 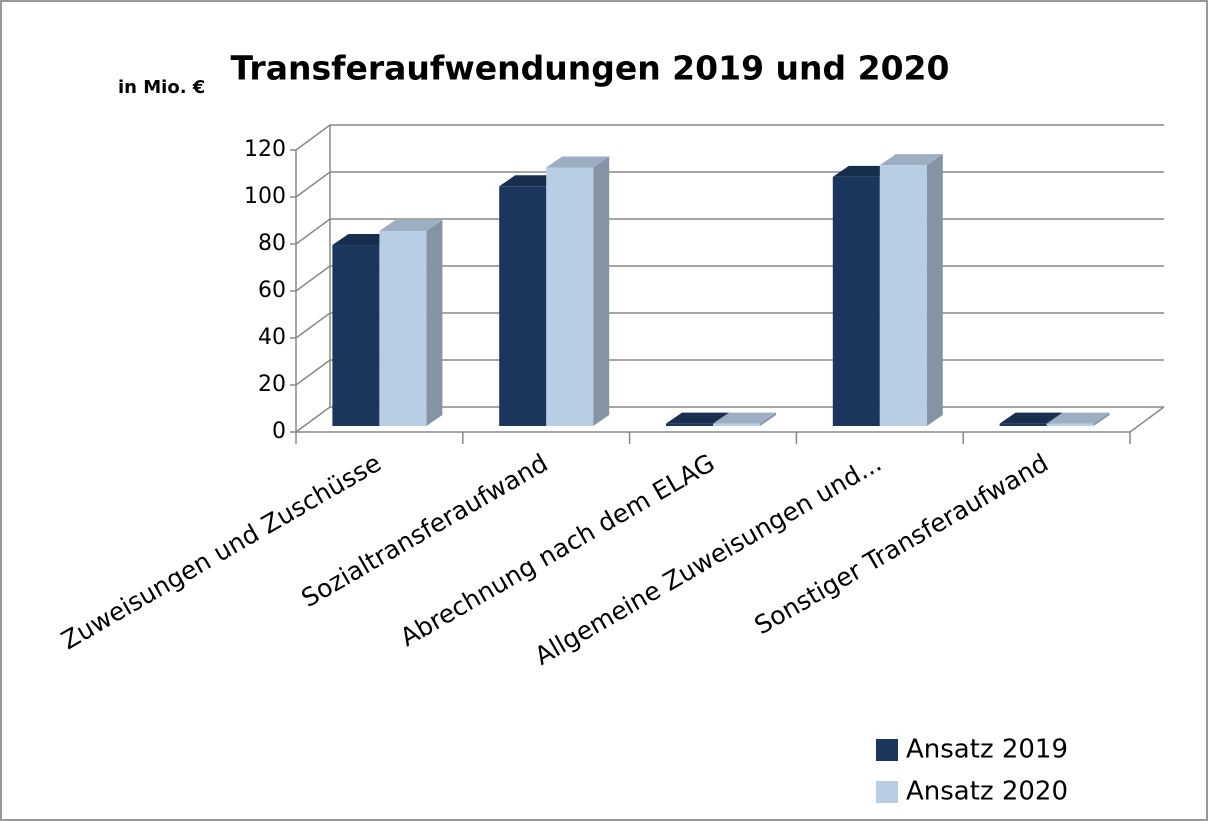 I want to click on y-tick-label: 60, so click(x=272, y=290).